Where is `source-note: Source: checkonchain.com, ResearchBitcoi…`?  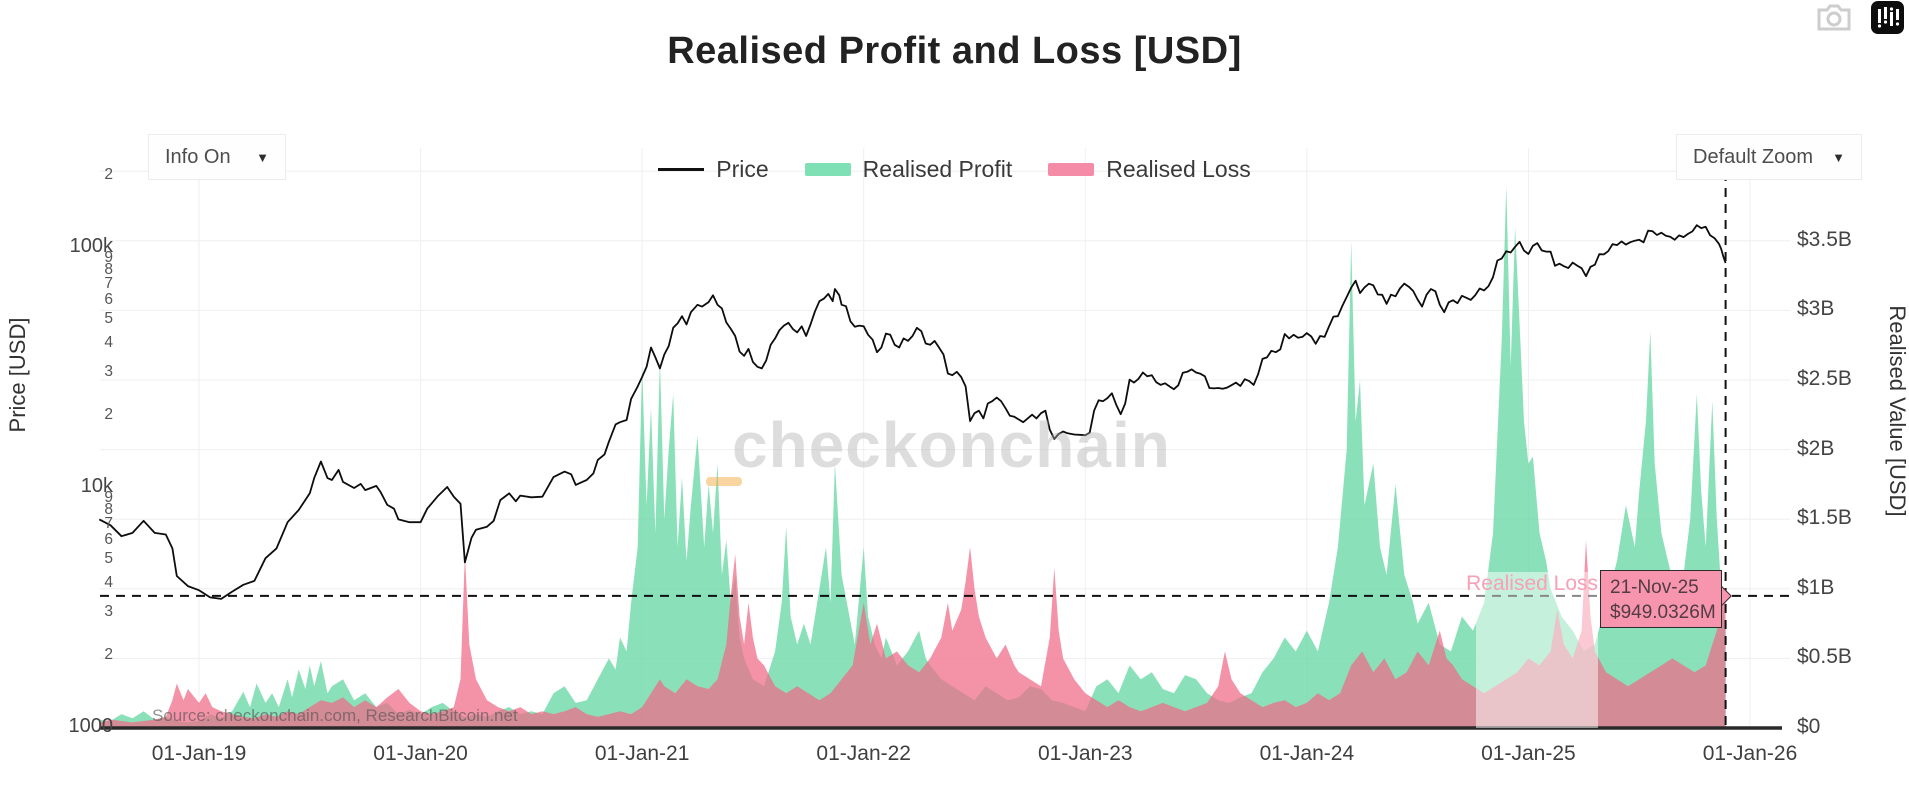
source-note: Source: checkonchain.com, ResearchBitcoi… is located at coordinates (335, 715).